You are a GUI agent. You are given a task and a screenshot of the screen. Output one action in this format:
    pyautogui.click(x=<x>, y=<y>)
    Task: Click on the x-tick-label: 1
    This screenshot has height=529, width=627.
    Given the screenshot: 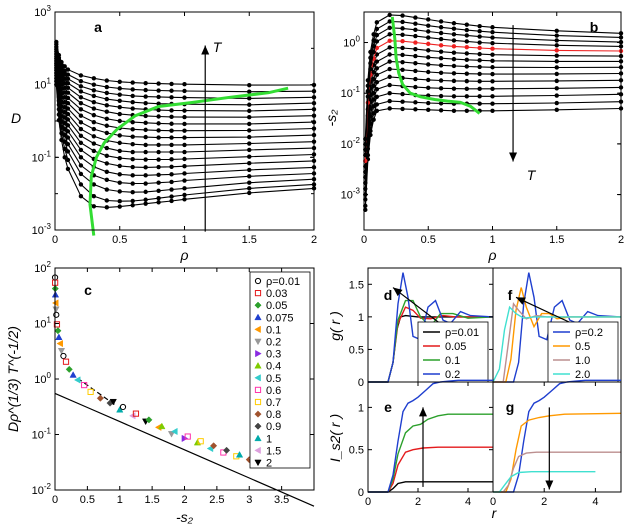 What is the action you would take?
    pyautogui.click(x=492, y=240)
    